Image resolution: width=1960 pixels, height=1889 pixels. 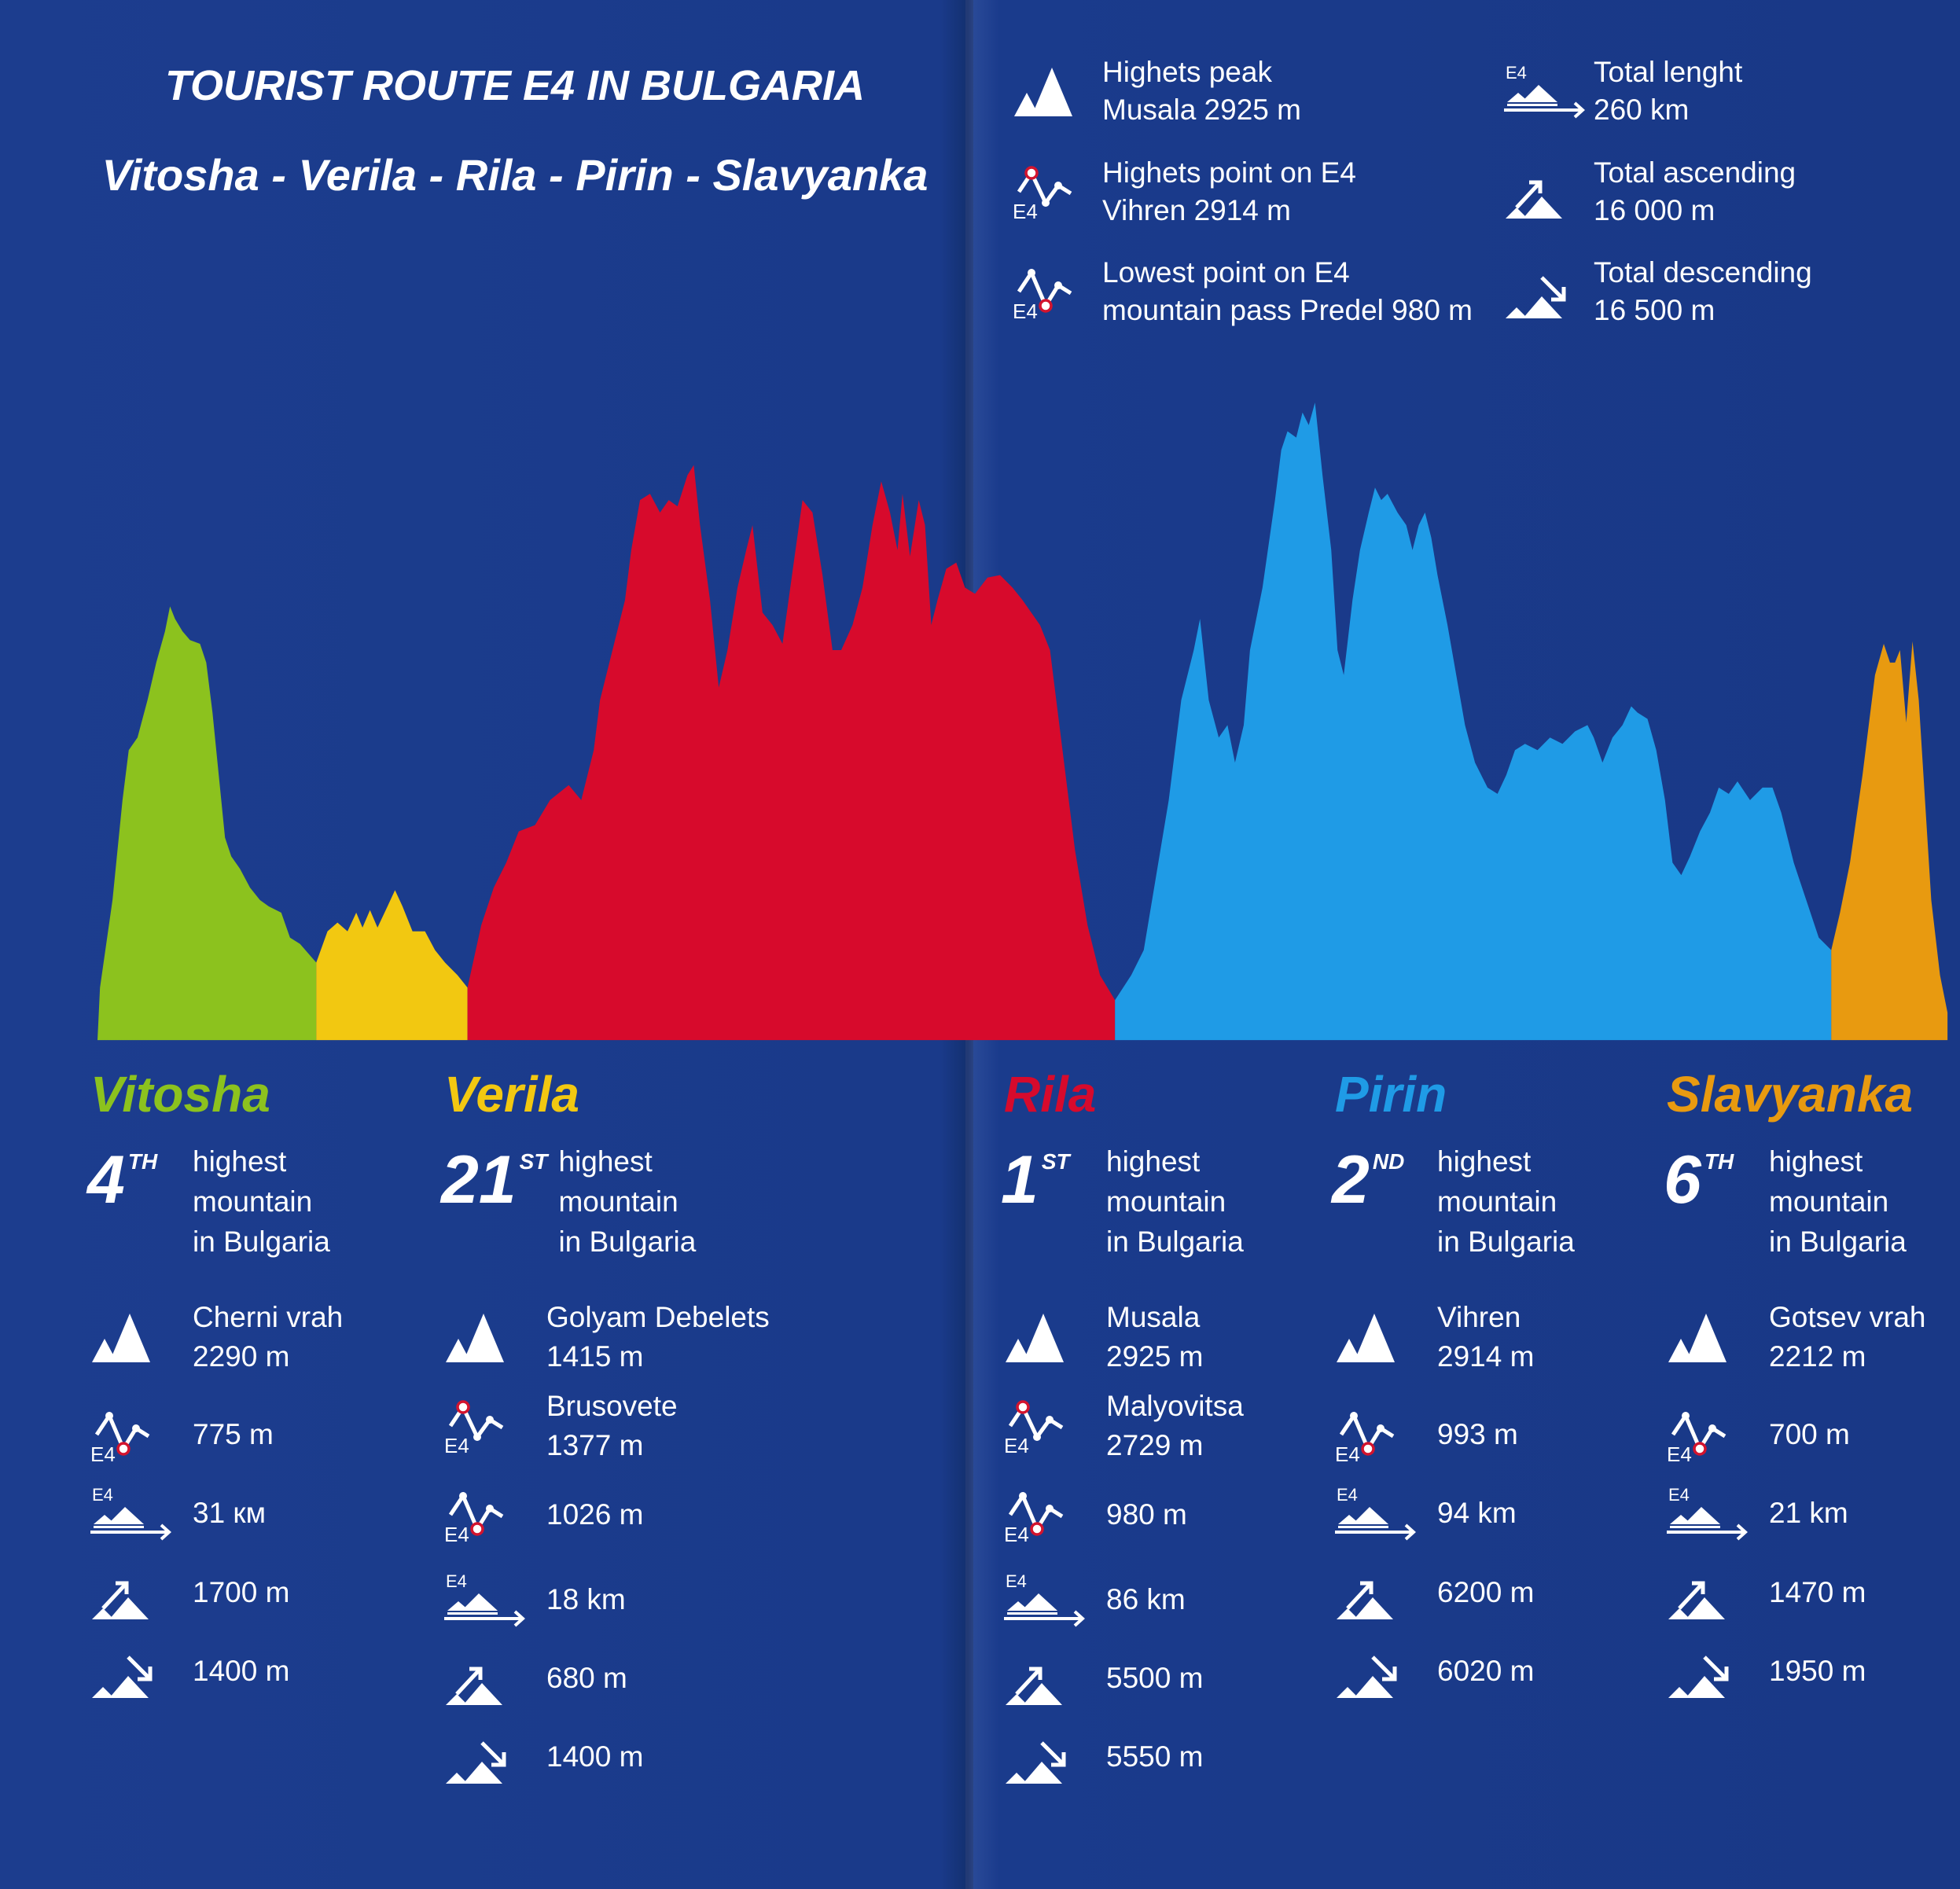 I want to click on legend-item: Highets peak Musala 2925 m, so click(x=1157, y=91).